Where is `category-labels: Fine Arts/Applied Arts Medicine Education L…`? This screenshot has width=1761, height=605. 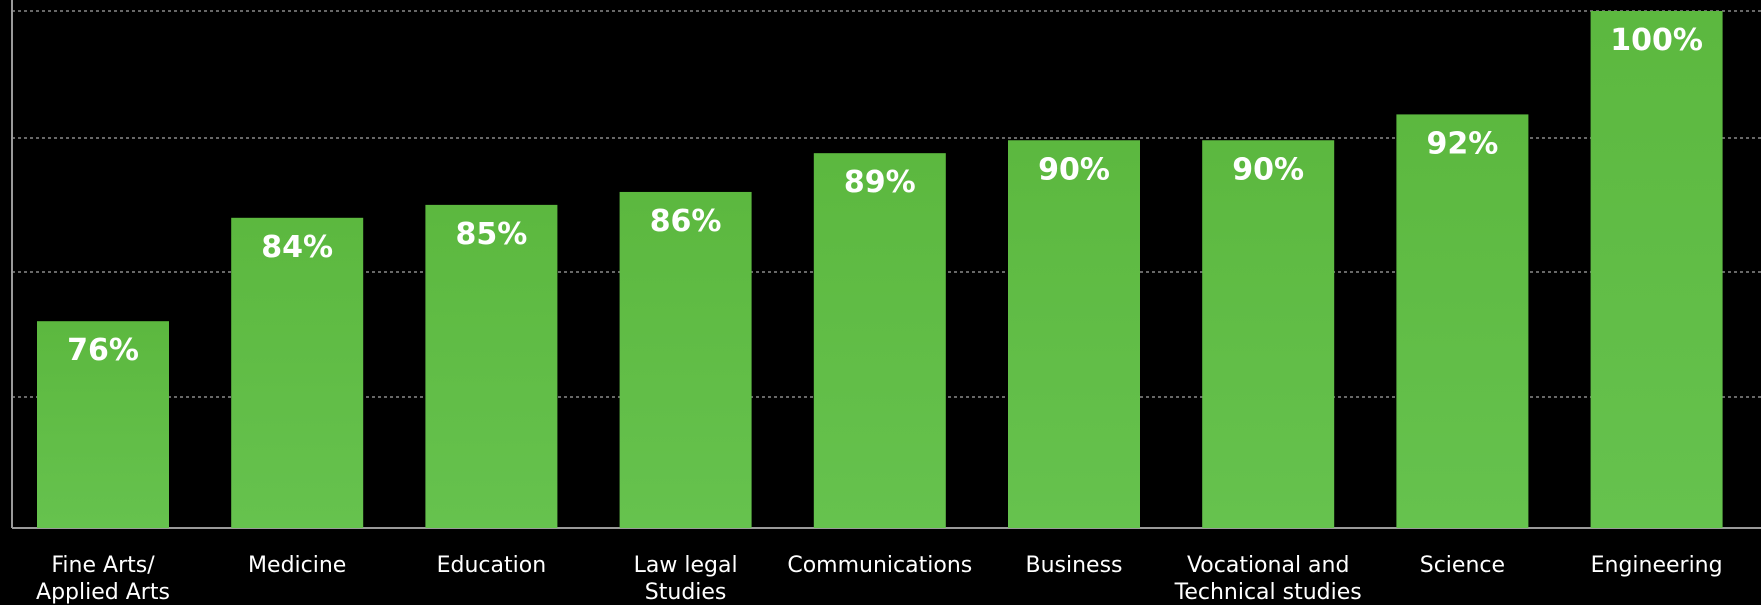 category-labels: Fine Arts/Applied Arts Medicine Education L… is located at coordinates (879, 579).